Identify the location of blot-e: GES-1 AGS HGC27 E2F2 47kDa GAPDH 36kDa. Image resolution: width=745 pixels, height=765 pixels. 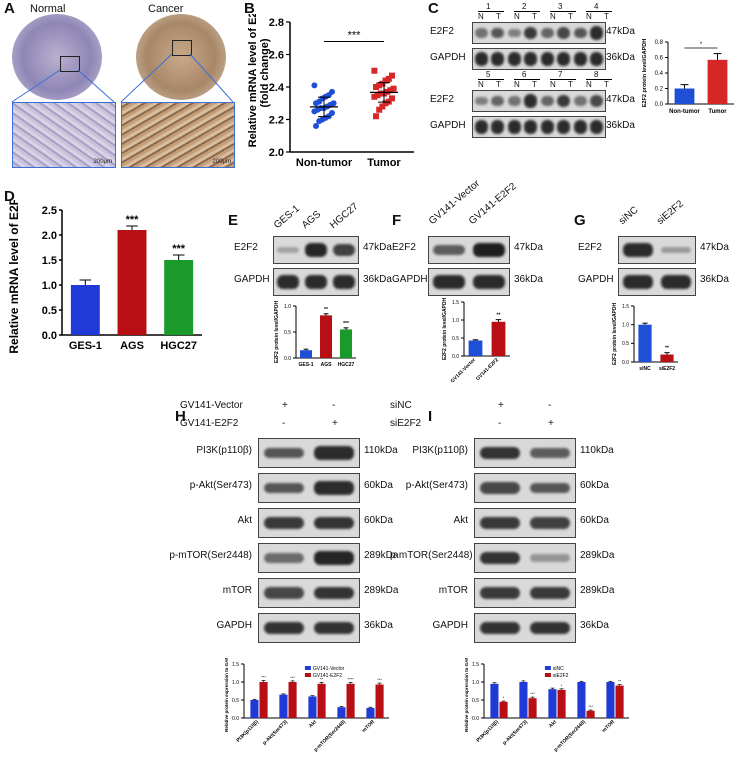
(313, 258).